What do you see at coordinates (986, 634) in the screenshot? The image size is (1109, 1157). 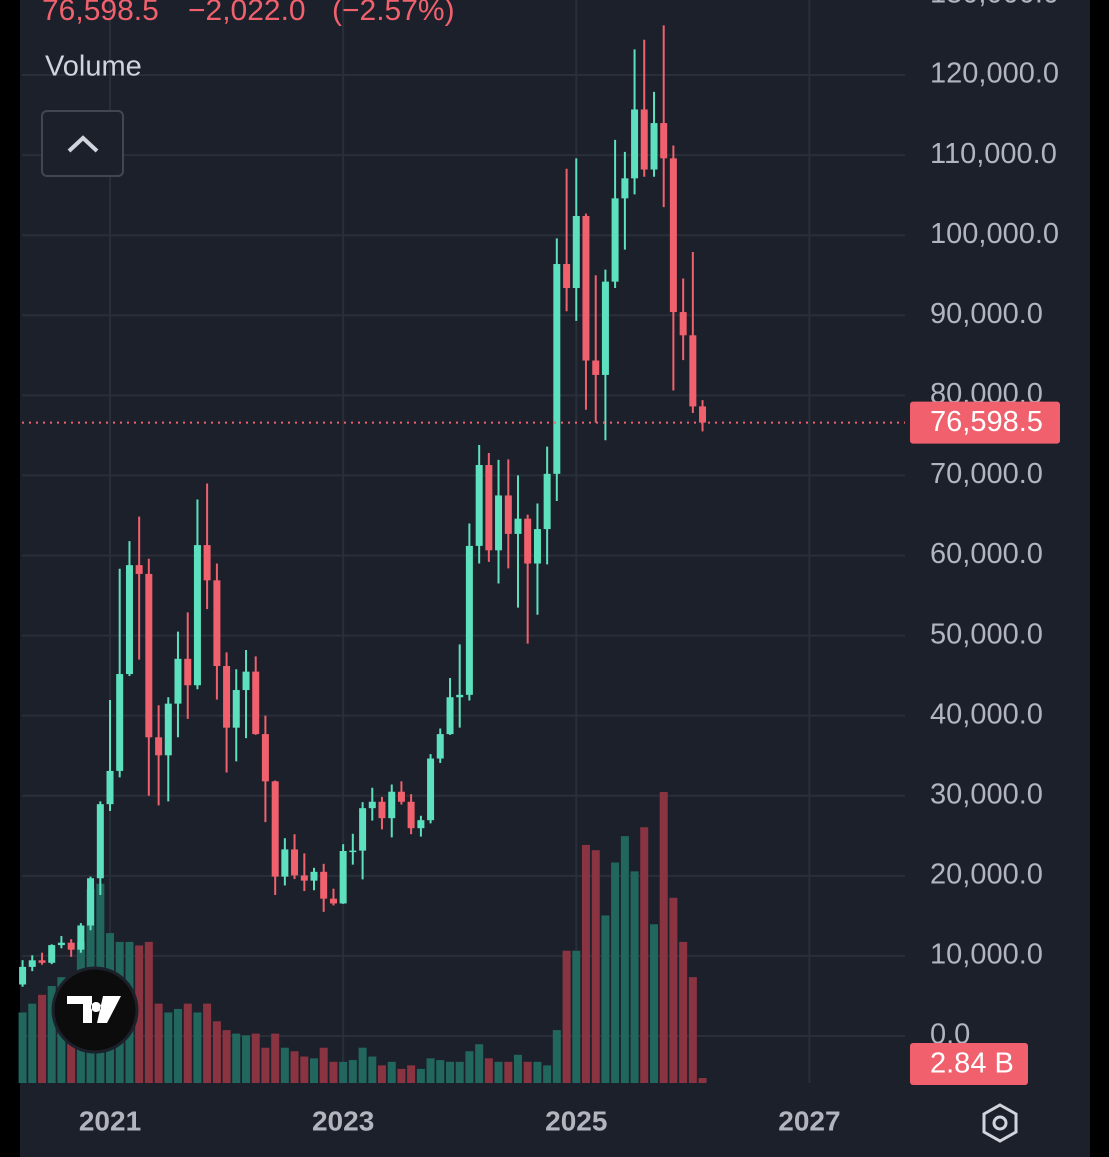 I see `y-tick-label: 50,000.0` at bounding box center [986, 634].